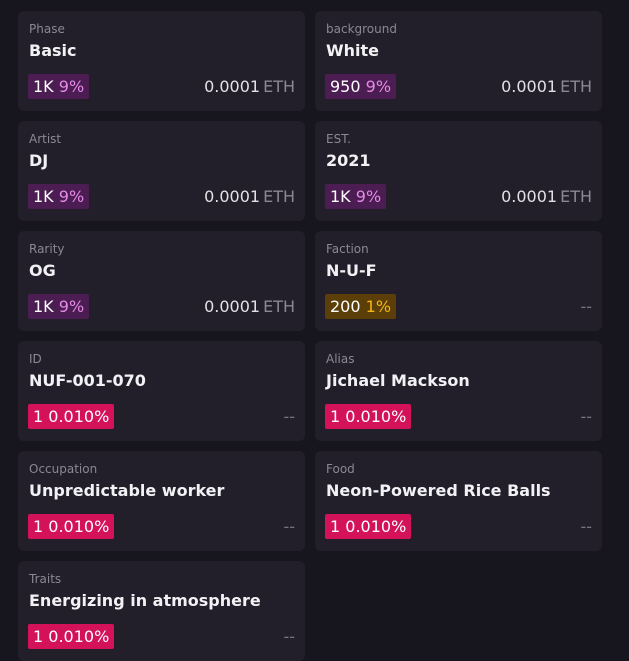 The width and height of the screenshot is (629, 661). Describe the element at coordinates (53, 50) in the screenshot. I see `trait-value: Basic` at that location.